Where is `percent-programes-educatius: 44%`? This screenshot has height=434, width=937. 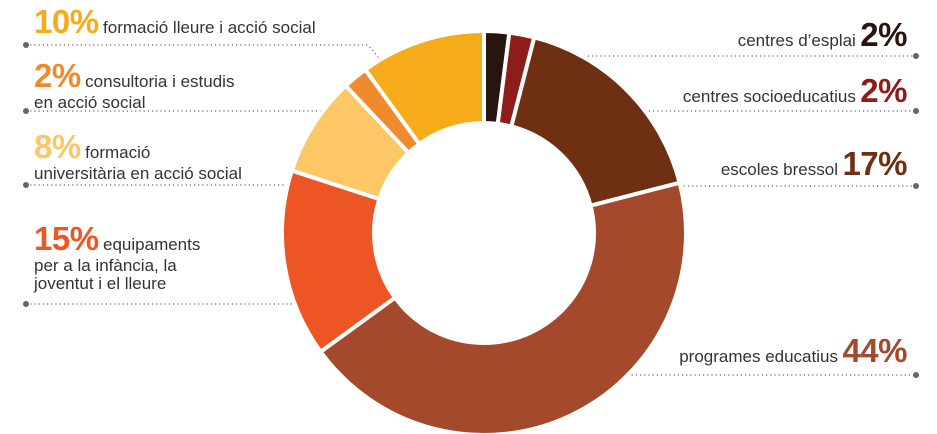
percent-programes-educatius: 44% is located at coordinates (874, 350).